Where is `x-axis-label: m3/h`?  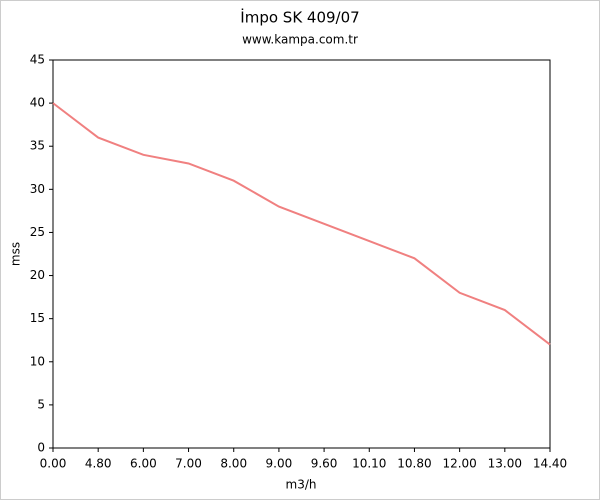
x-axis-label: m3/h is located at coordinates (301, 485).